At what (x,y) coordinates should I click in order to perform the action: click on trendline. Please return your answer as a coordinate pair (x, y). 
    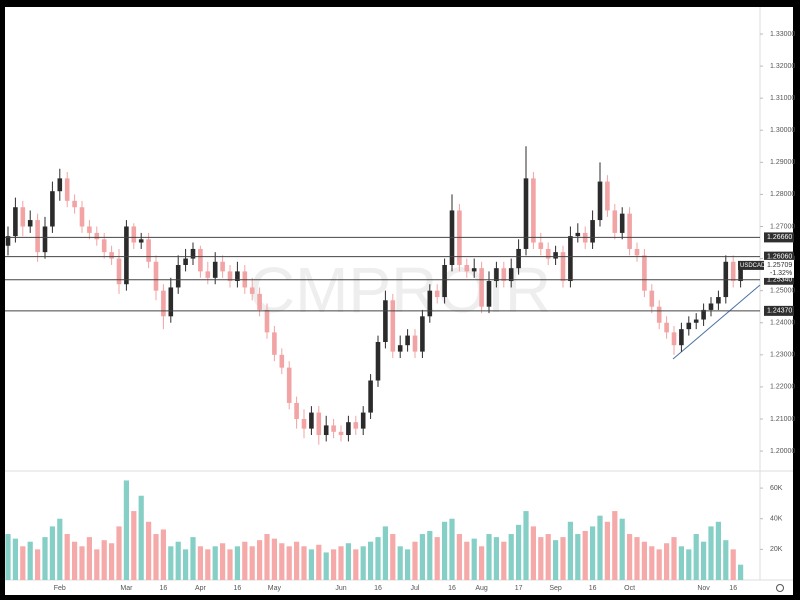
    Looking at the image, I should click on (716, 322).